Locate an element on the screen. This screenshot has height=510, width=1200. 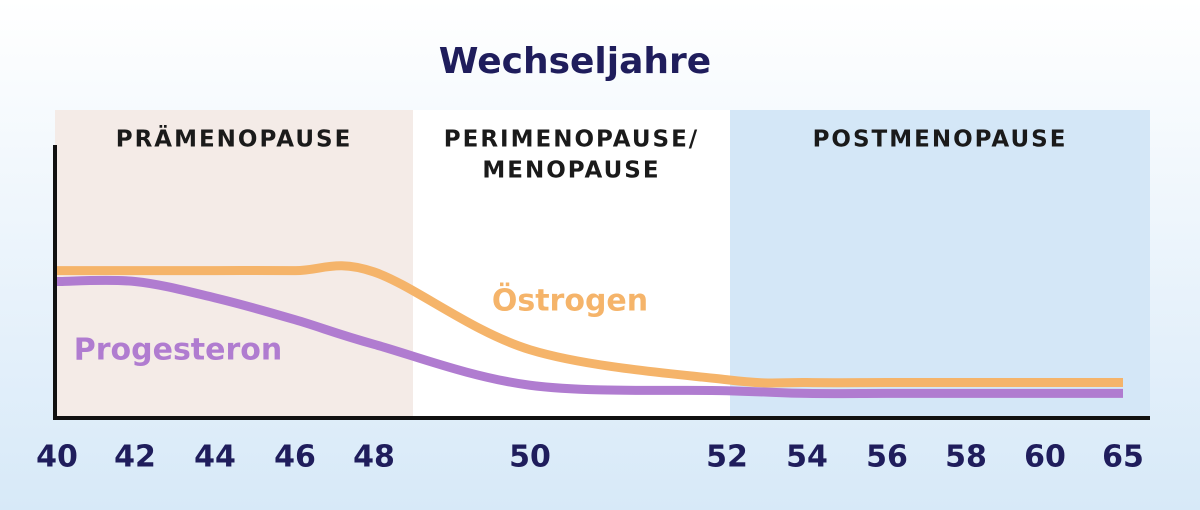
phase-label: POSTMENOPAUSE is located at coordinates (940, 140).